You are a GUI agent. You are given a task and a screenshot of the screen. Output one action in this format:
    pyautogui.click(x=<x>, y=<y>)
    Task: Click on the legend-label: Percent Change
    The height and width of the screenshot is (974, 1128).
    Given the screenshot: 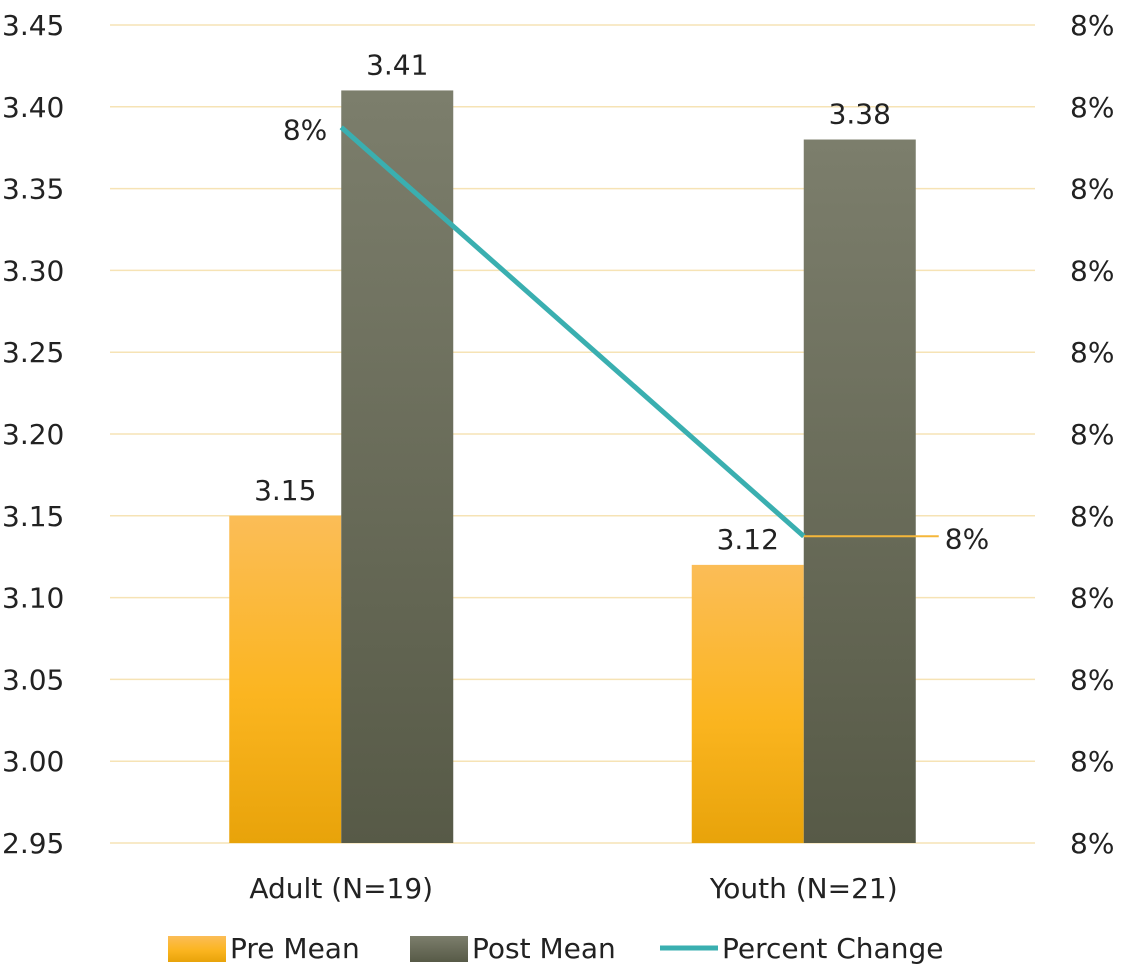 What is the action you would take?
    pyautogui.click(x=832, y=948)
    